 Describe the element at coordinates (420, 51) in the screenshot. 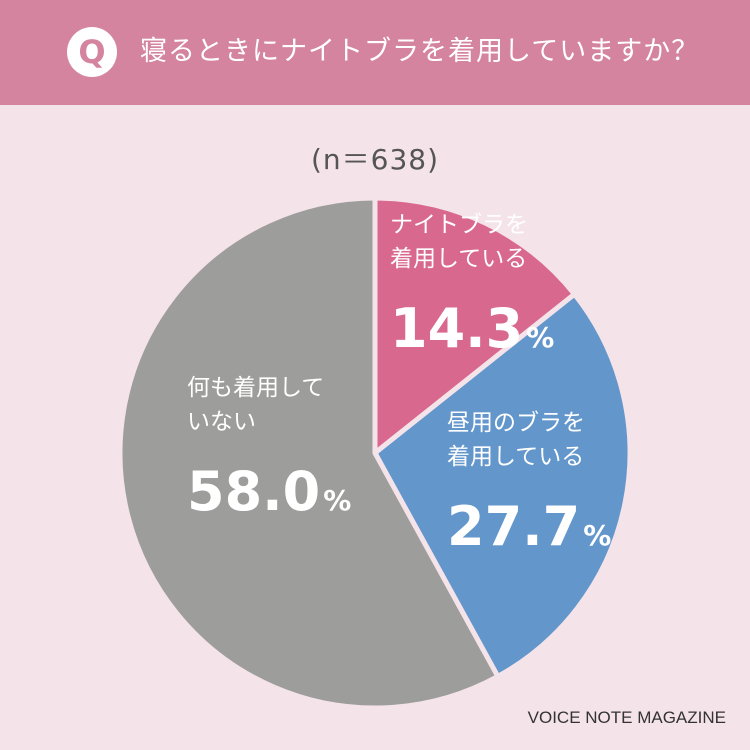

I see `question-text: 寝るときにナイトブラを着用していますか？` at that location.